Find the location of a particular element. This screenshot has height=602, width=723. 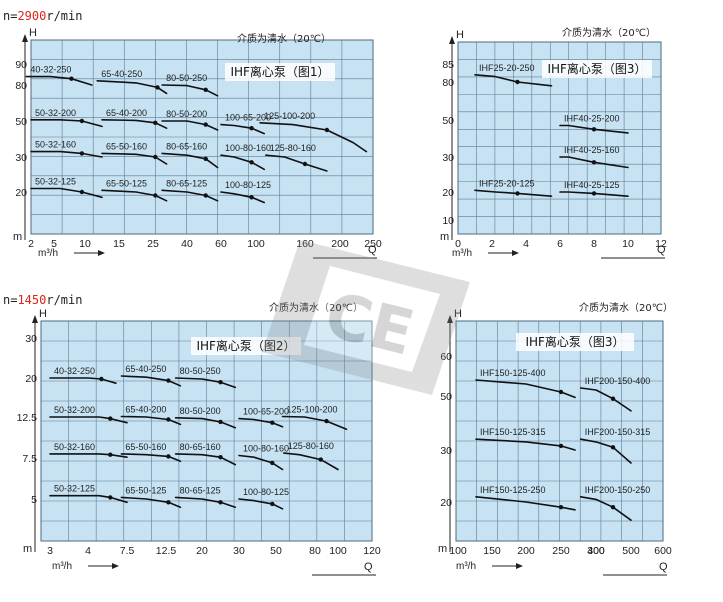

x-tick-label: 50 is located at coordinates (276, 551).